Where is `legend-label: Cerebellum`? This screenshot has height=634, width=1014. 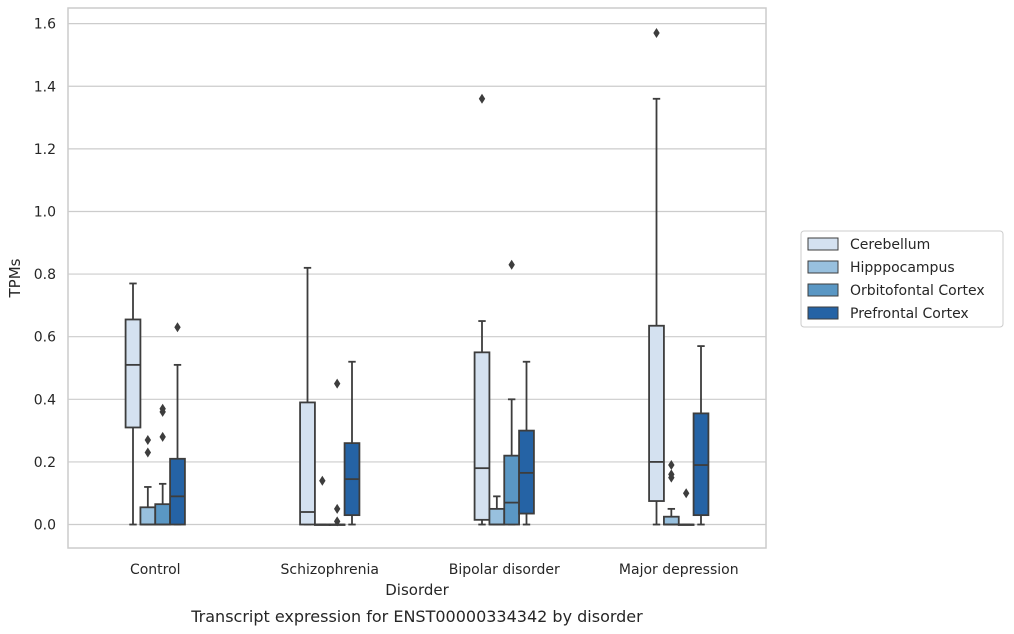 legend-label: Cerebellum is located at coordinates (890, 245).